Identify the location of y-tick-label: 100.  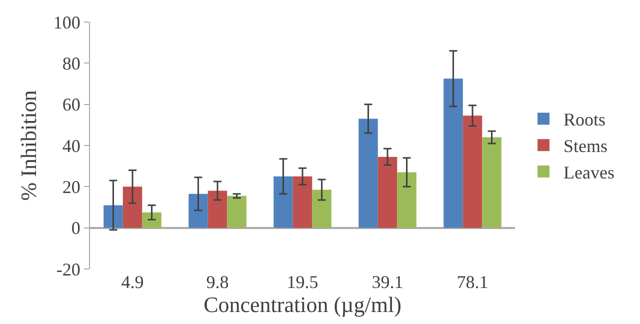
(66, 22).